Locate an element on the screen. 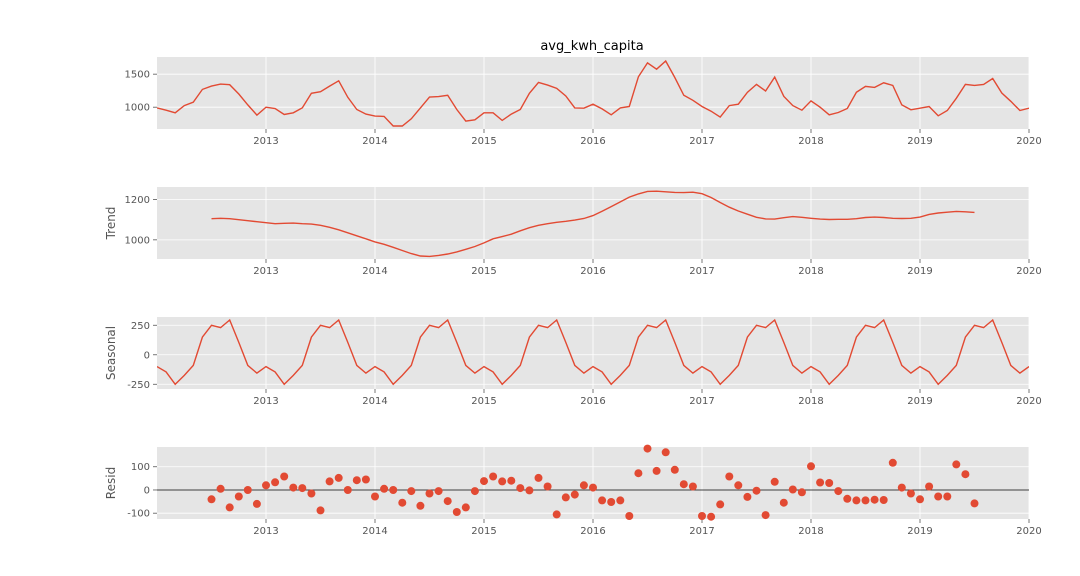 Image resolution: width=1080 pixels, height=576 pixels. chart-panel: 1000 1500 2013 2014 2015 2016 2017 2018 2019 2020 is located at coordinates (583, 102).